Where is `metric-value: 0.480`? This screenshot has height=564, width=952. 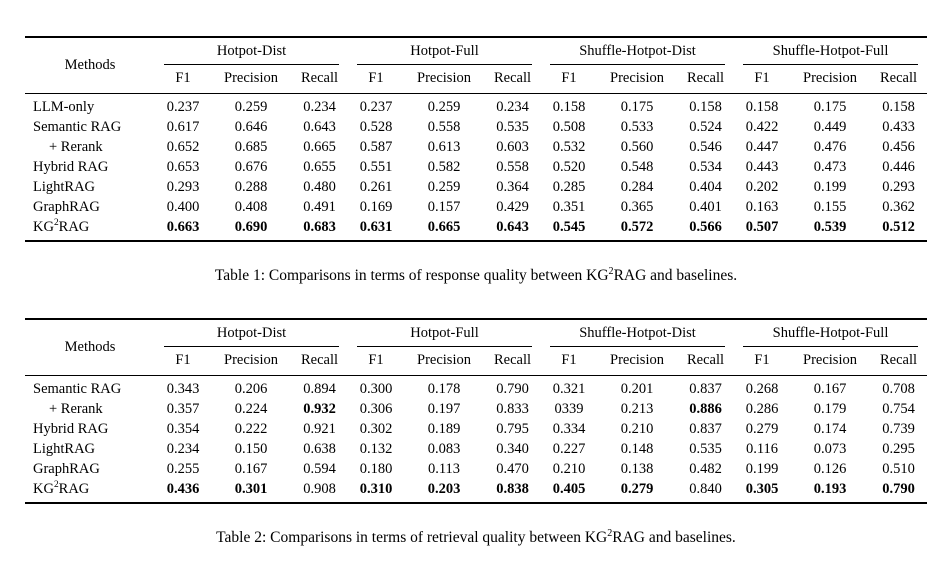
metric-value: 0.480 is located at coordinates (319, 186).